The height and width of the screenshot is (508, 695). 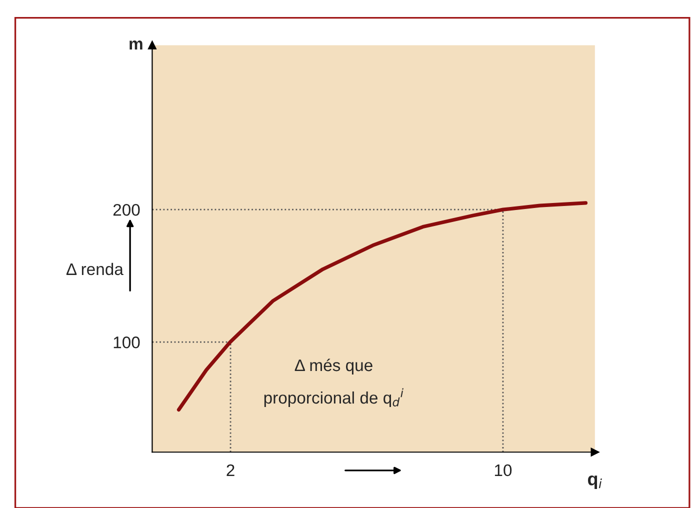 I want to click on x-tick-label: 2, so click(x=230, y=470).